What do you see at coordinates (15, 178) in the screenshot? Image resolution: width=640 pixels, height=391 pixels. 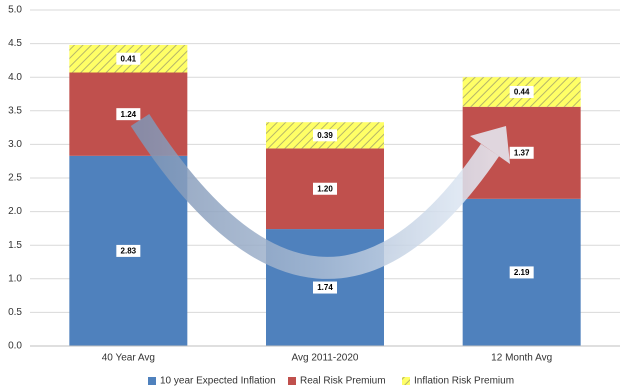 I see `y-tick-label: 2.5` at bounding box center [15, 178].